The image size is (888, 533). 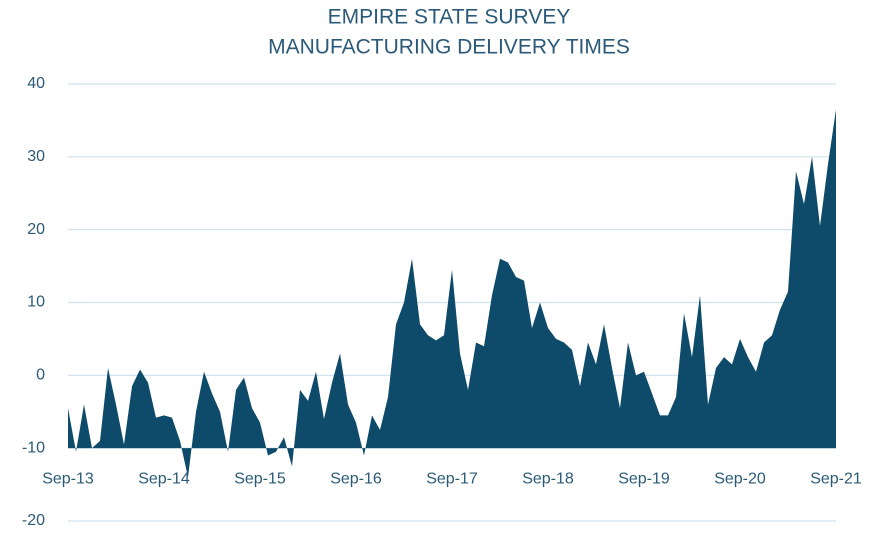 What do you see at coordinates (36, 156) in the screenshot?
I see `y-tick-label: 30` at bounding box center [36, 156].